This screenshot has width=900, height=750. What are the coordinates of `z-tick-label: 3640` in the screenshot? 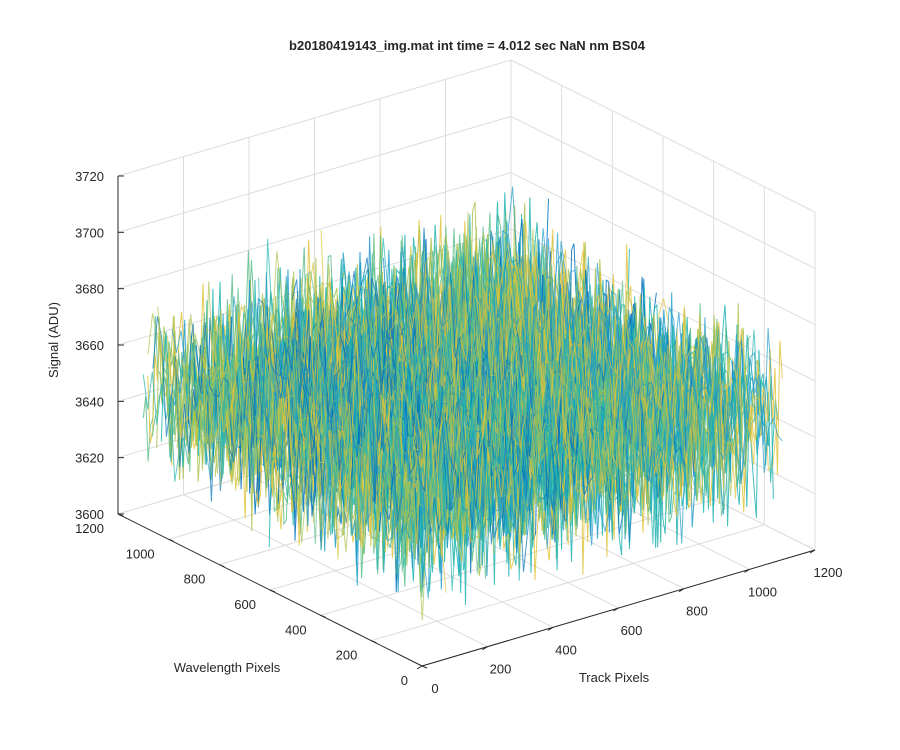 It's located at (89, 401).